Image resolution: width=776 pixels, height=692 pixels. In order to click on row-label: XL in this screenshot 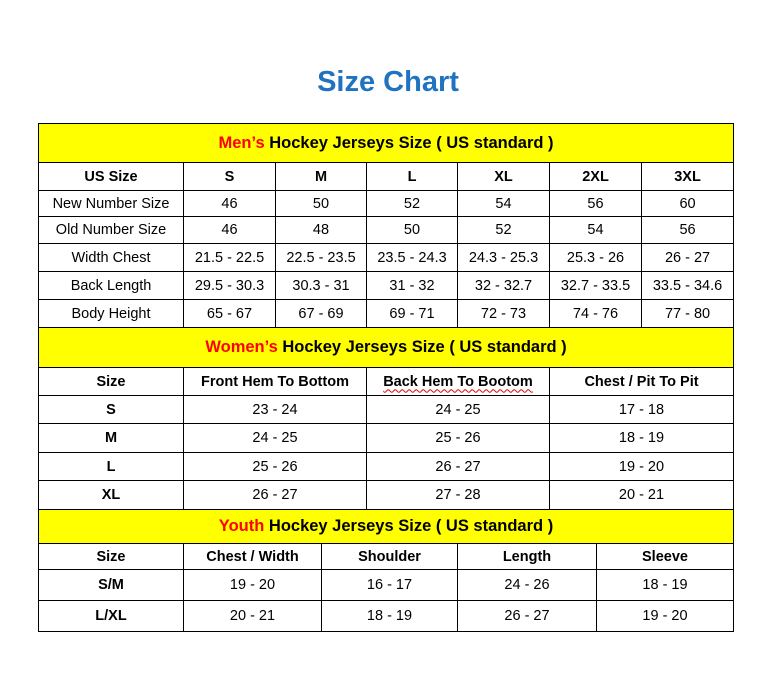, I will do `click(111, 495)`.